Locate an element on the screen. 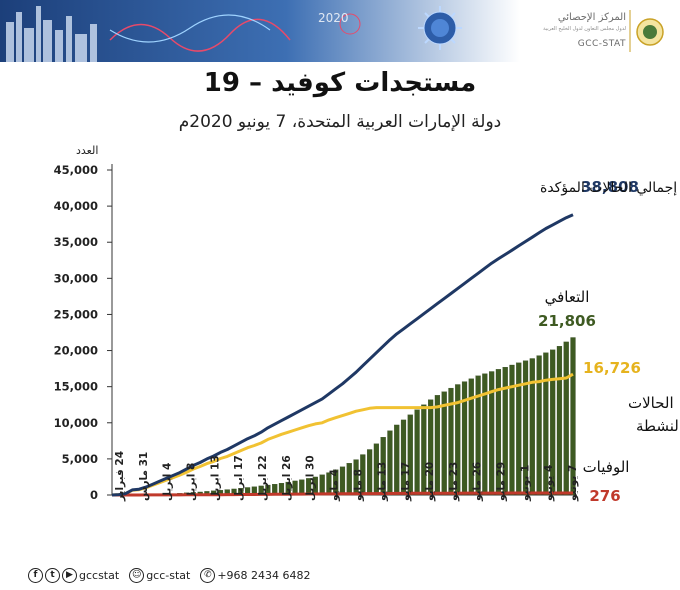 The height and width of the screenshot is (590, 680). x-tick-label: 31 مارس is located at coordinates (144, 476).